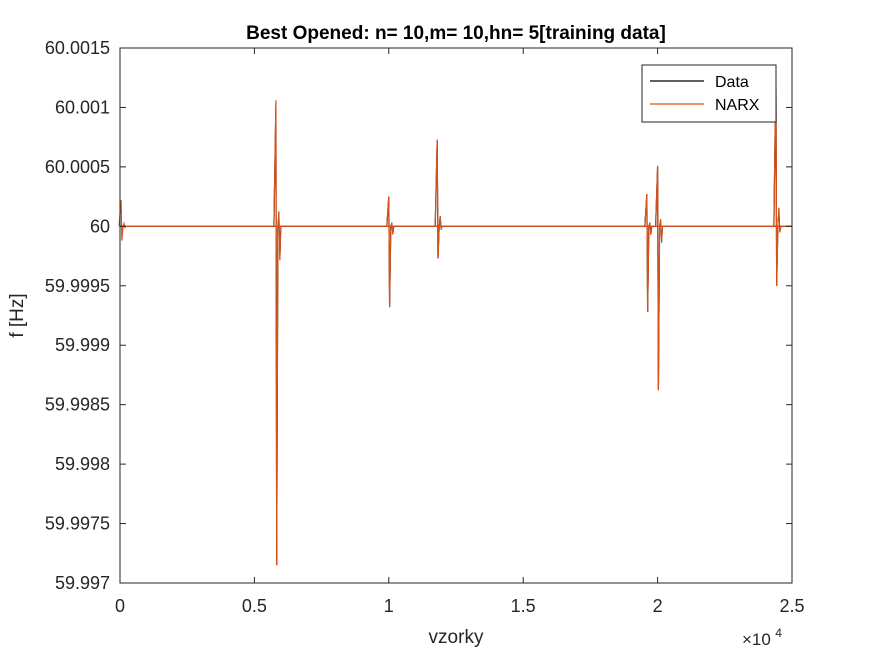 The width and height of the screenshot is (875, 656). What do you see at coordinates (732, 82) in the screenshot?
I see `legend-label: Data` at bounding box center [732, 82].